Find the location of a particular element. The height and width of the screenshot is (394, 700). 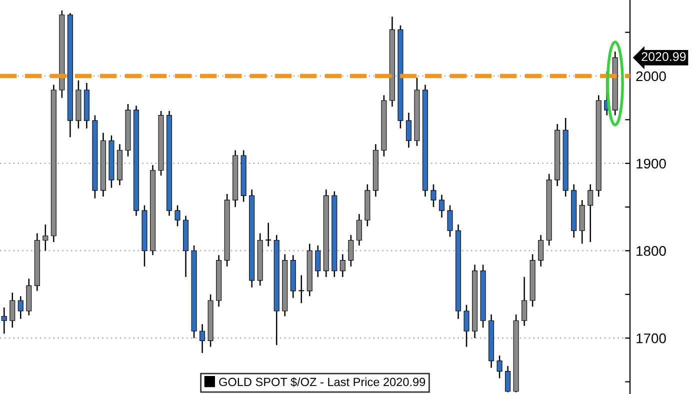

y-tick-label: 1700 is located at coordinates (651, 338).